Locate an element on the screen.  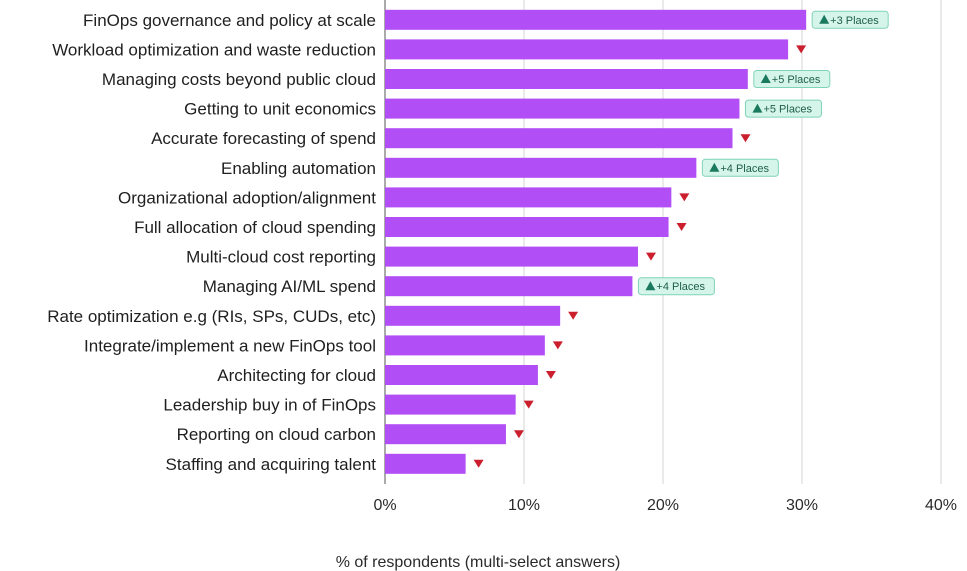
category-label: Multi-cloud cost reporting is located at coordinates (281, 257).